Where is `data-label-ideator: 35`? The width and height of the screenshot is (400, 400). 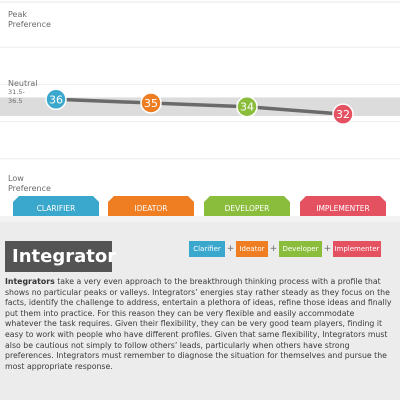 data-label-ideator: 35 is located at coordinates (151, 103).